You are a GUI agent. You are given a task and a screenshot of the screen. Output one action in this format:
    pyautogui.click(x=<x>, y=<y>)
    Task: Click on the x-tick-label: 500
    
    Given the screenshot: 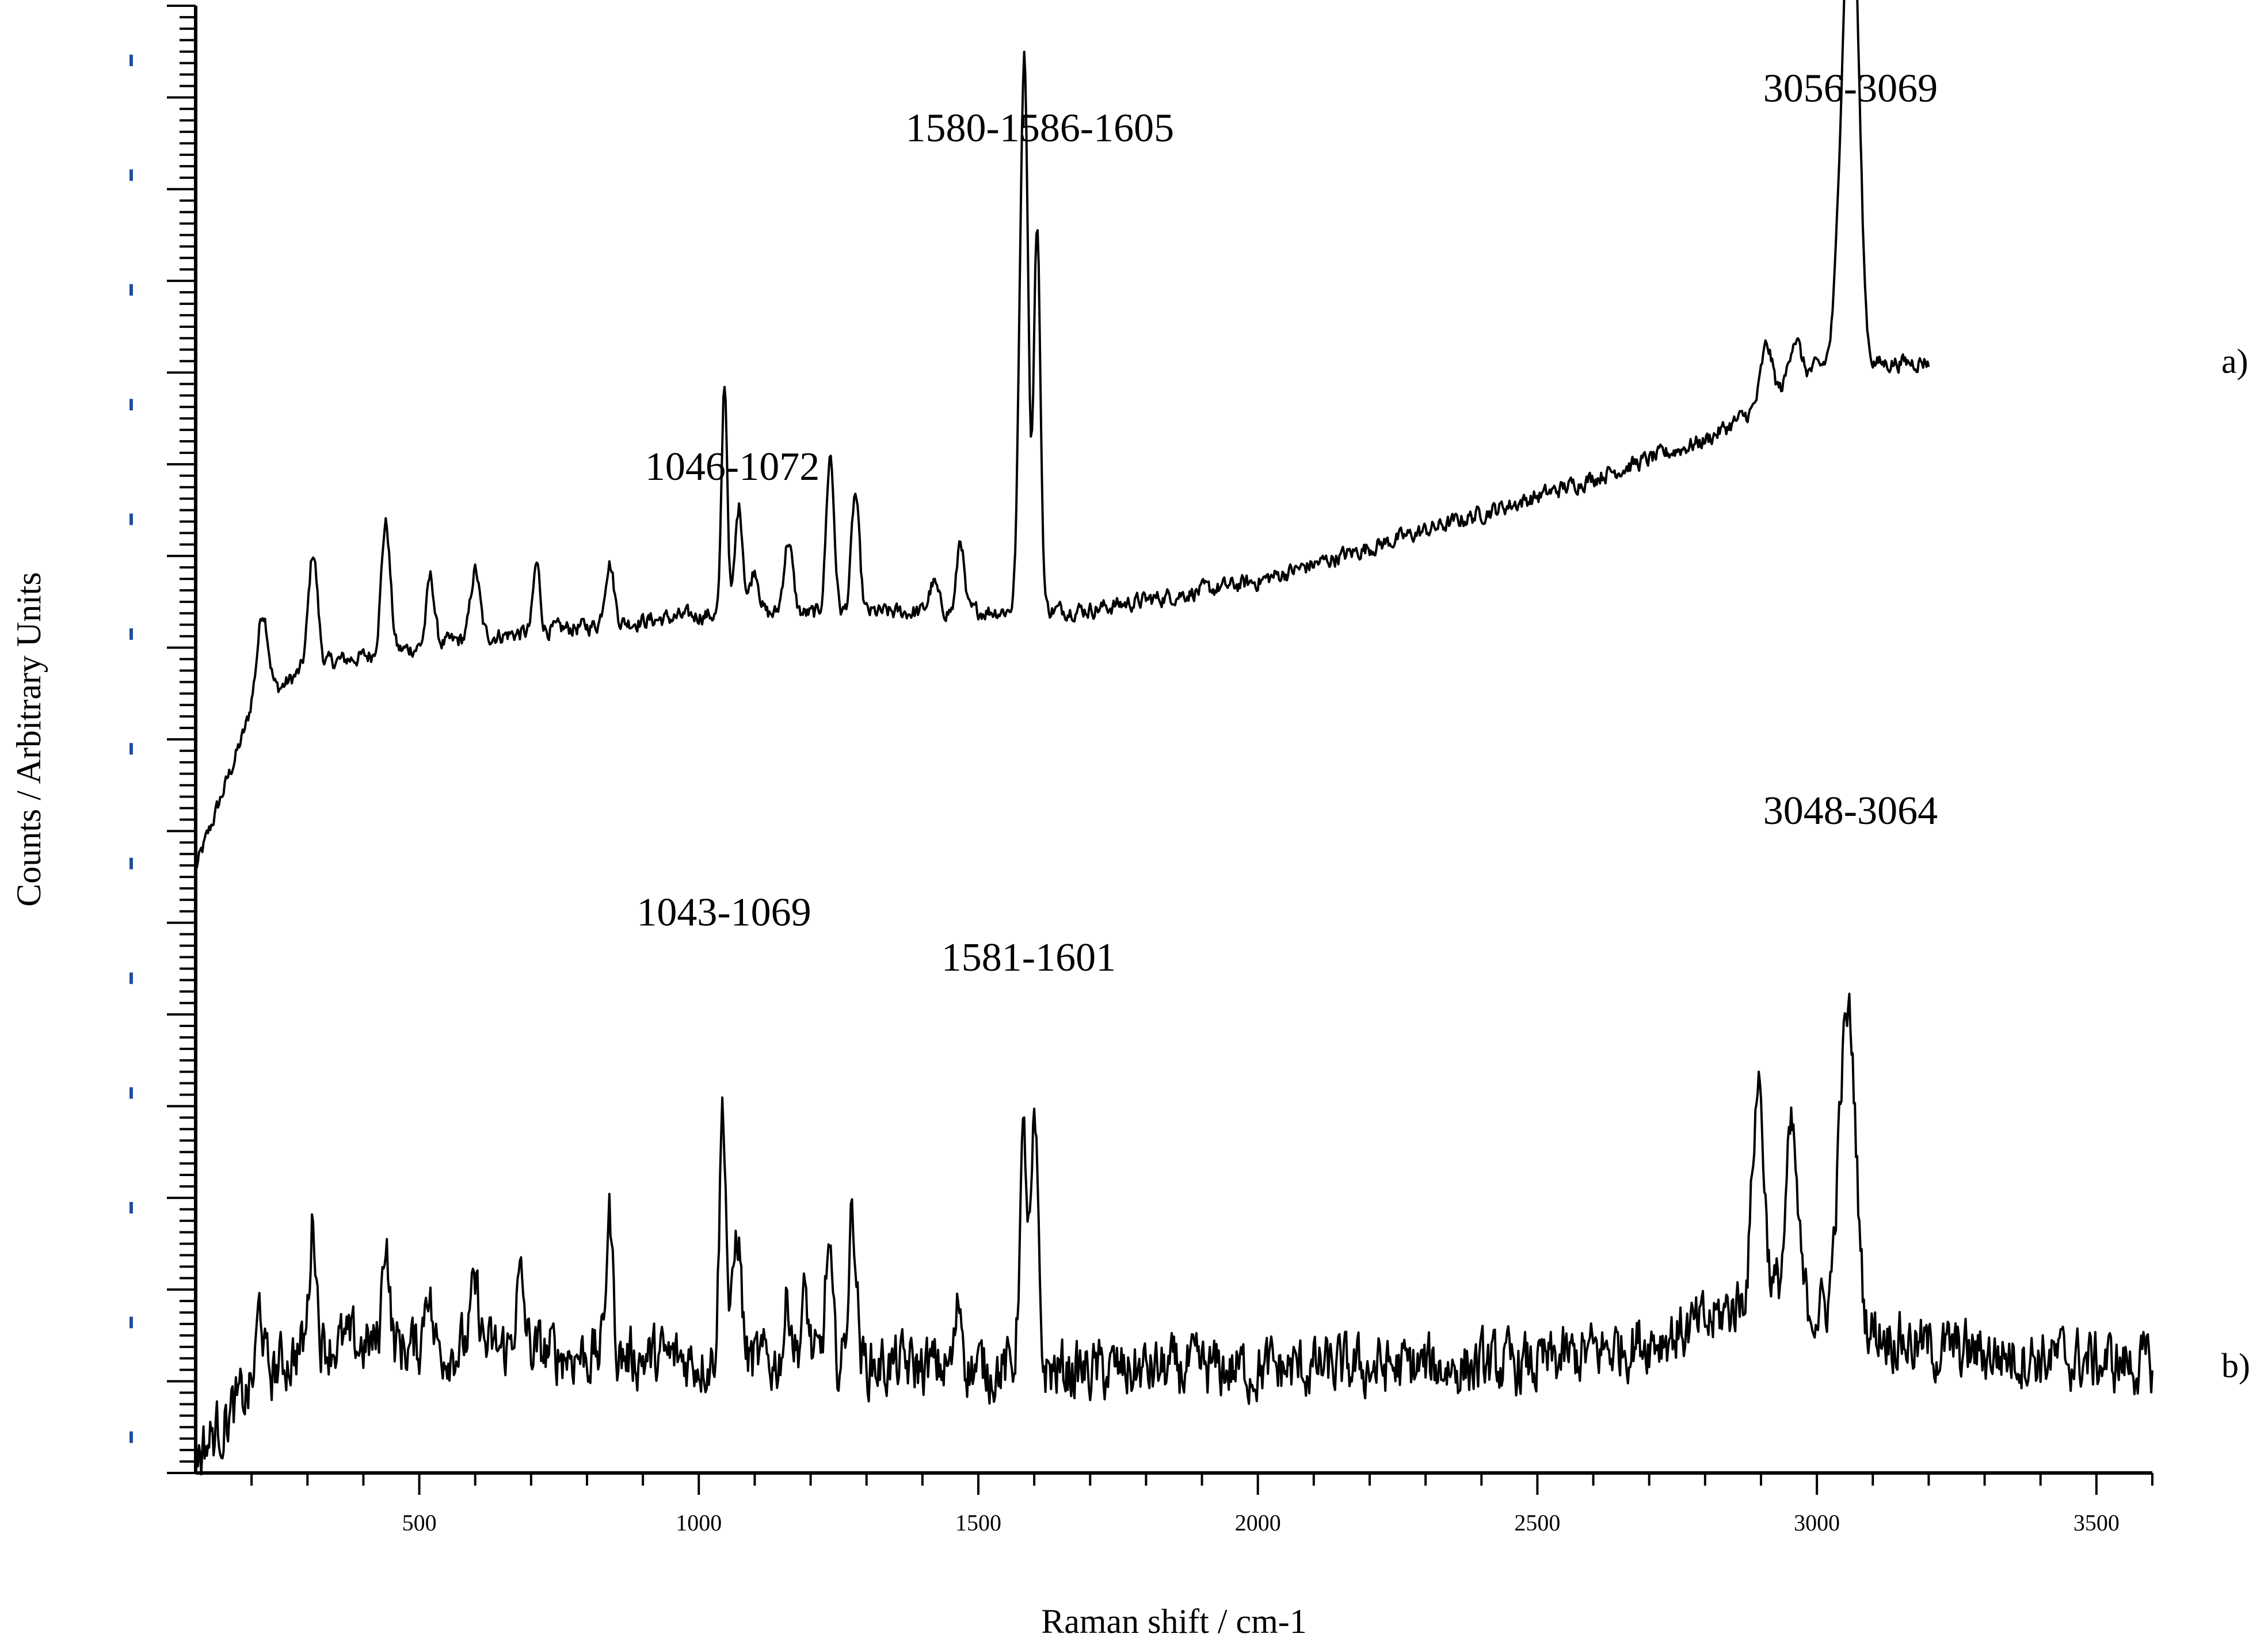 What is the action you would take?
    pyautogui.click(x=420, y=1523)
    